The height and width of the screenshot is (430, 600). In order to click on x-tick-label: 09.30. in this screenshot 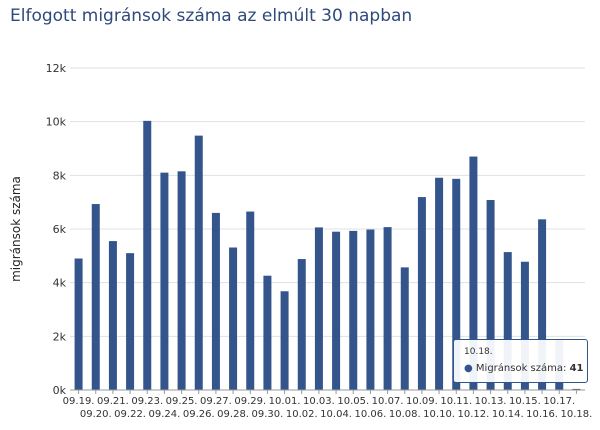, I will do `click(268, 414)`.